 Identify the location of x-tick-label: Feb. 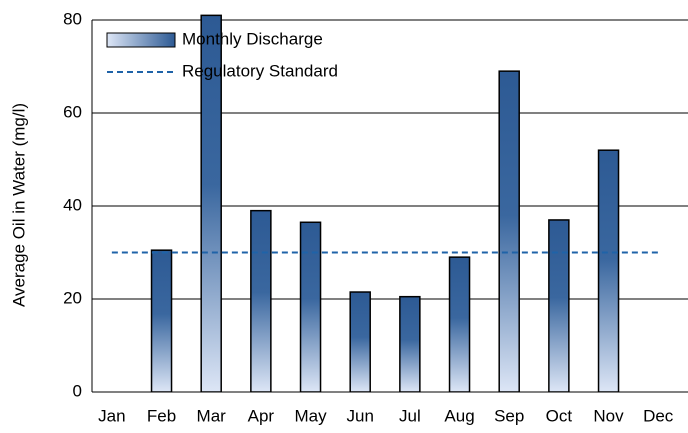
(161, 415).